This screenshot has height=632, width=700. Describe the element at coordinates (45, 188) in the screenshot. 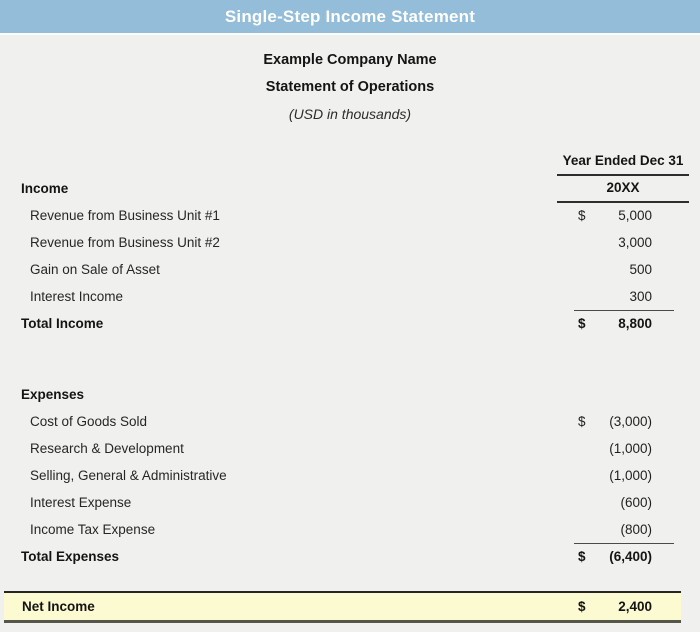

I see `income-section-label: Income` at that location.